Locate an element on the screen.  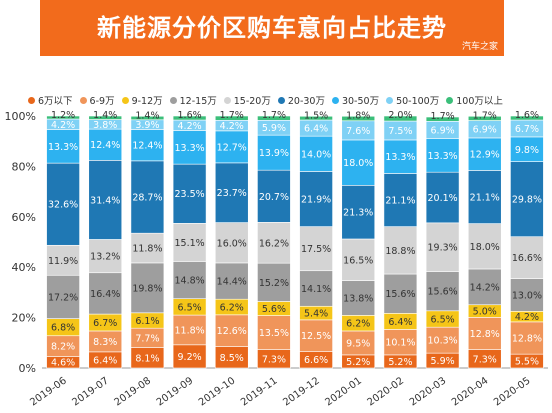
data-label: 6.8% is located at coordinates (63, 328).